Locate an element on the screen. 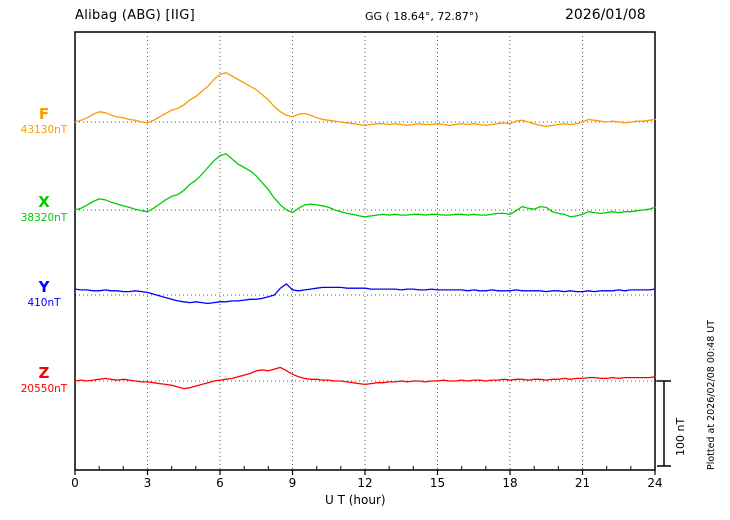 The image size is (730, 520). trace-z is located at coordinates (365, 378).